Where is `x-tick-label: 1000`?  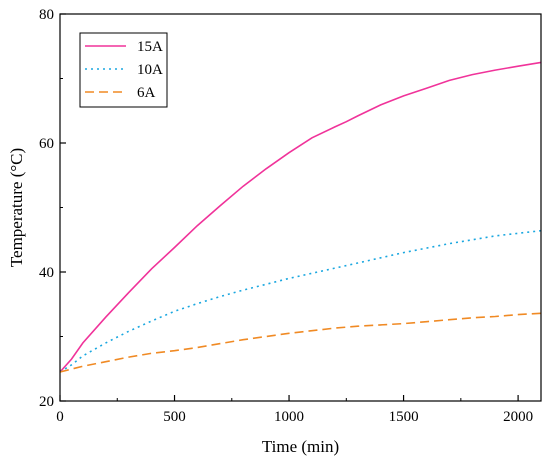
x-tick-label: 1000 is located at coordinates (289, 417).